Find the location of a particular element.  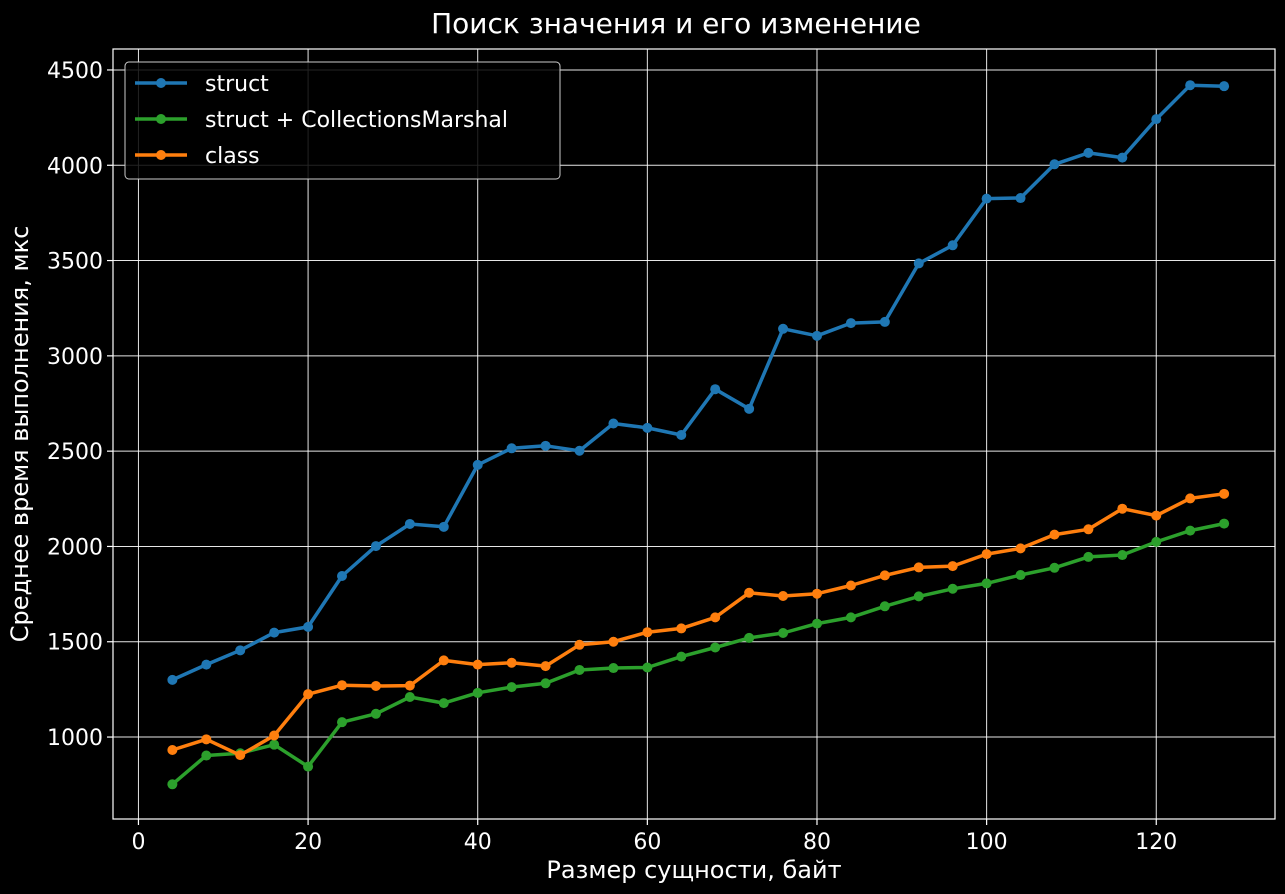

legend-label: class is located at coordinates (232, 156).